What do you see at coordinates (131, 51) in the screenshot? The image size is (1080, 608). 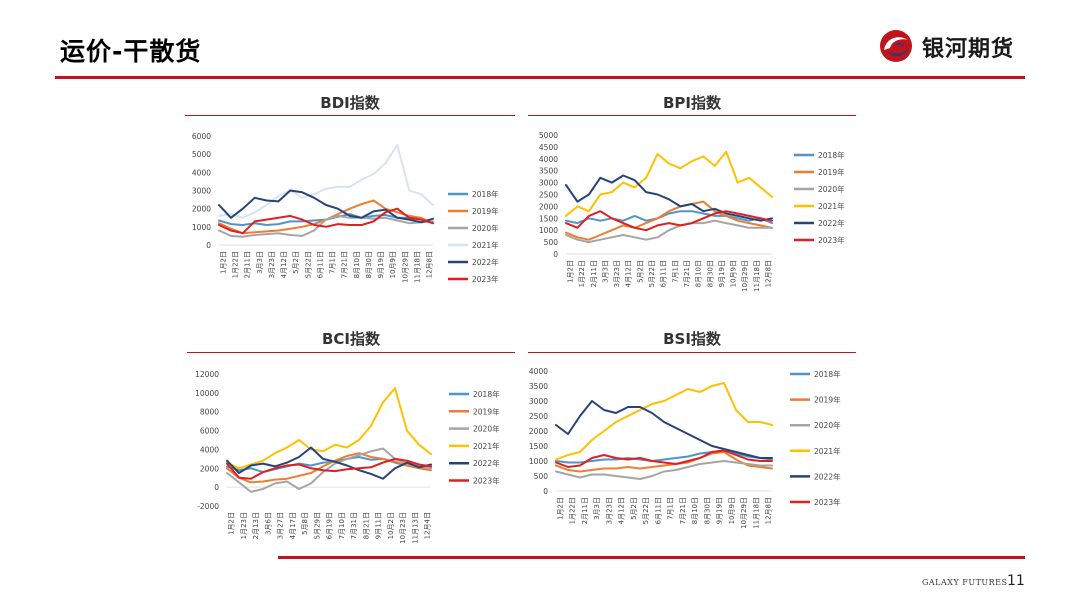 I see `page-title: 运价-干散货` at bounding box center [131, 51].